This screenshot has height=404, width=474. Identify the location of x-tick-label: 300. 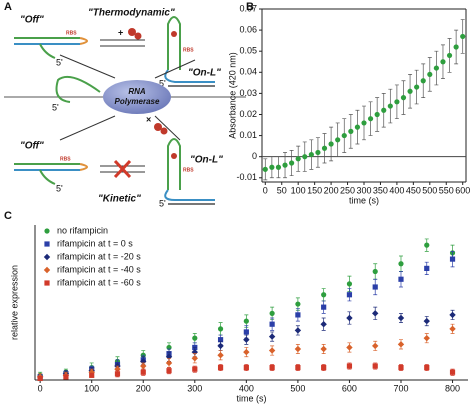
(194, 388).